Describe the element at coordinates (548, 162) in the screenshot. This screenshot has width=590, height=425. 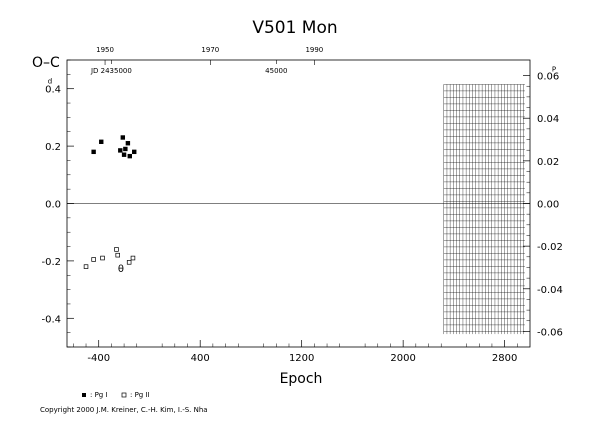
I see `y-right-tick-label: 0.02` at that location.